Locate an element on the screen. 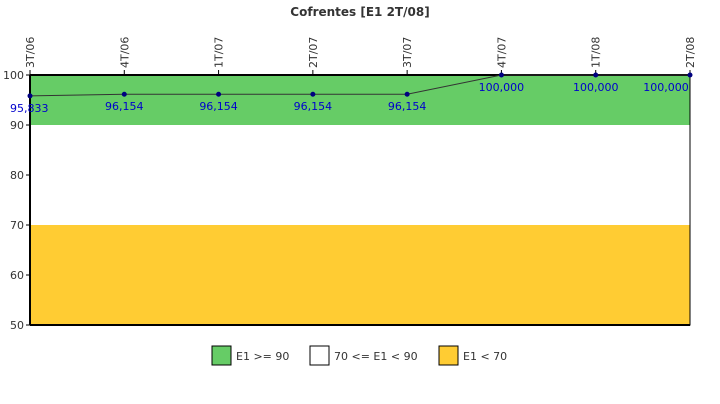 This screenshot has width=720, height=404. data-label-1: 96,154 is located at coordinates (124, 106).